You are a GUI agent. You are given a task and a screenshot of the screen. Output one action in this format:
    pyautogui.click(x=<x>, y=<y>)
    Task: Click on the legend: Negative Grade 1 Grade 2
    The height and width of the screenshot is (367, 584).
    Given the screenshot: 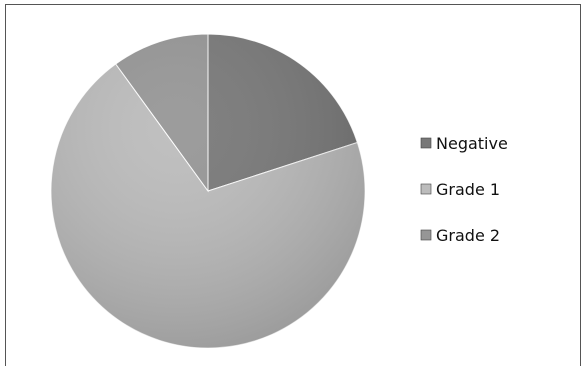 What is the action you would take?
    pyautogui.click(x=464, y=189)
    